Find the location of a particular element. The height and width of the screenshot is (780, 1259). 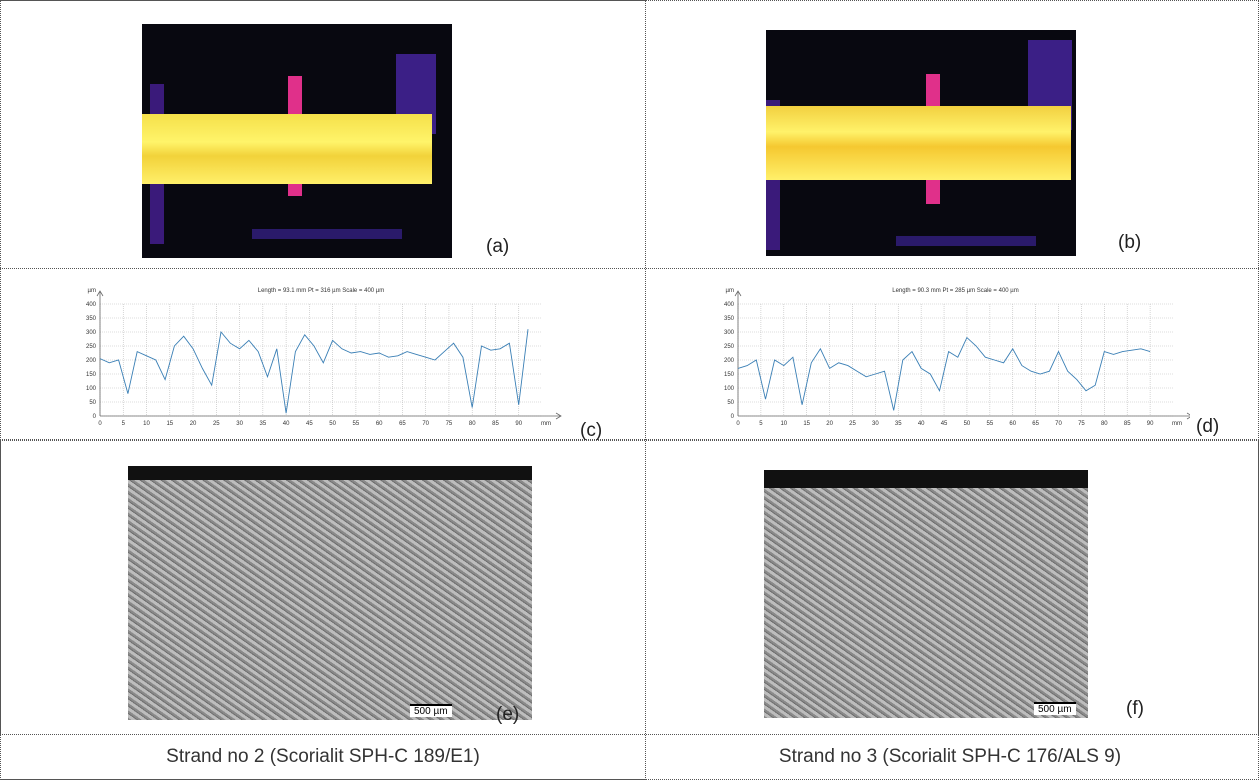

panel-label: (a) is located at coordinates (498, 246).